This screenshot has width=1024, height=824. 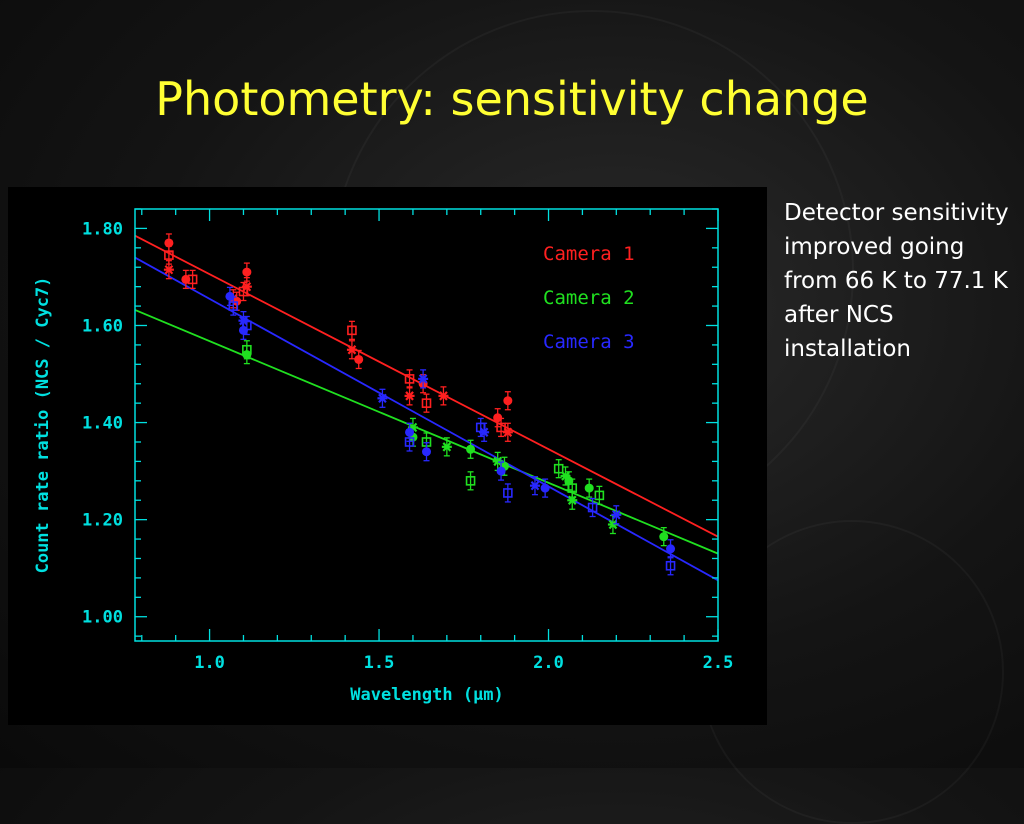 What do you see at coordinates (589, 342) in the screenshot?
I see `legend-entry: Camera 3` at bounding box center [589, 342].